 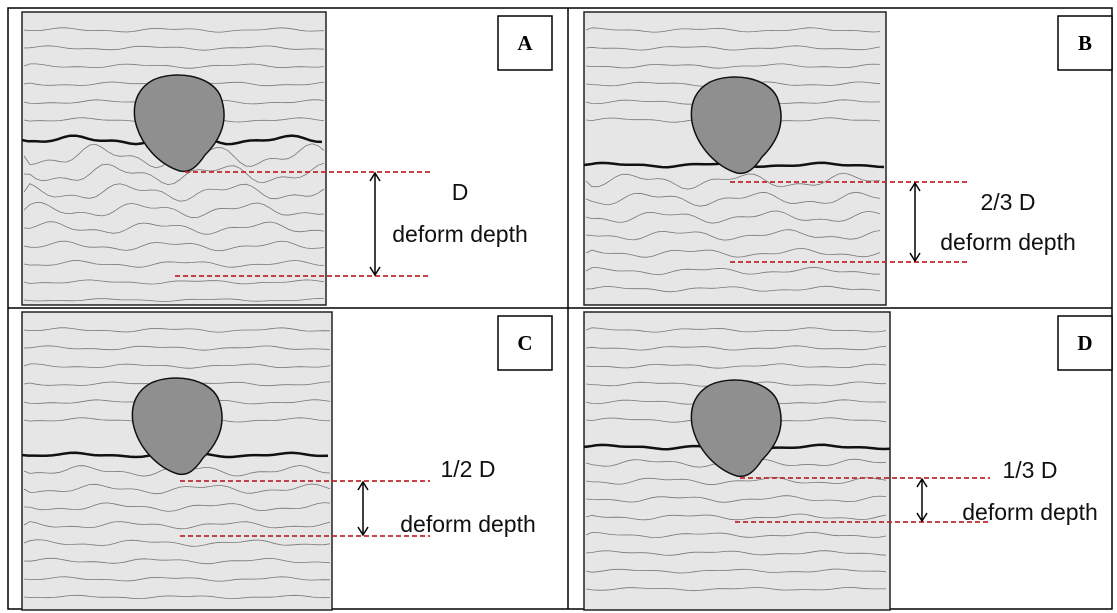 What do you see at coordinates (1030, 470) in the screenshot?
I see `depth-label: 1/3 D` at bounding box center [1030, 470].